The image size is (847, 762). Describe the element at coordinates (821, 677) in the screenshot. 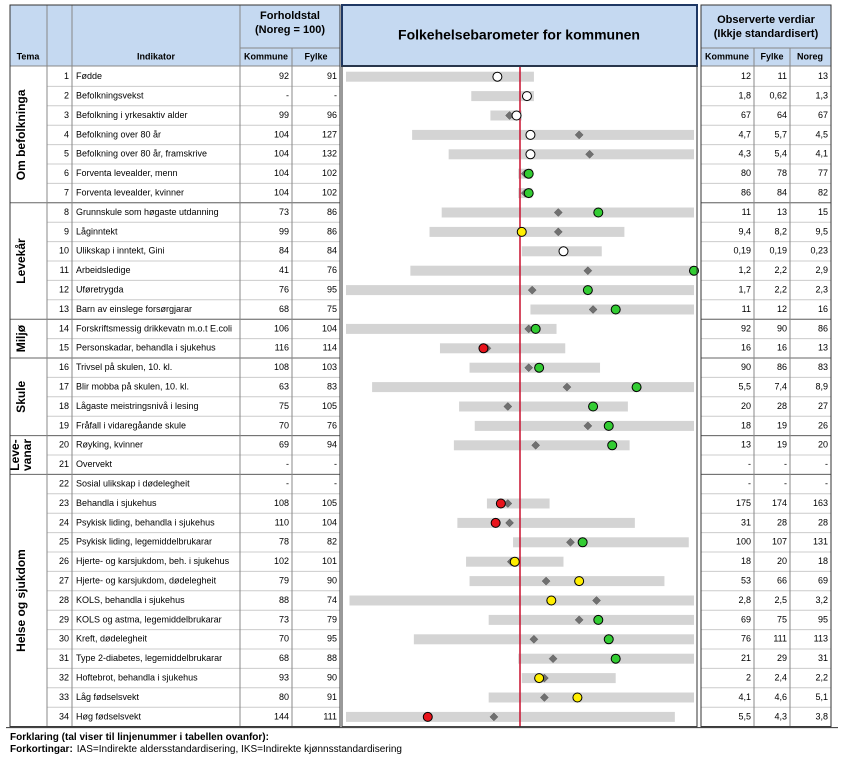

I see `observed-value: 2,2` at that location.